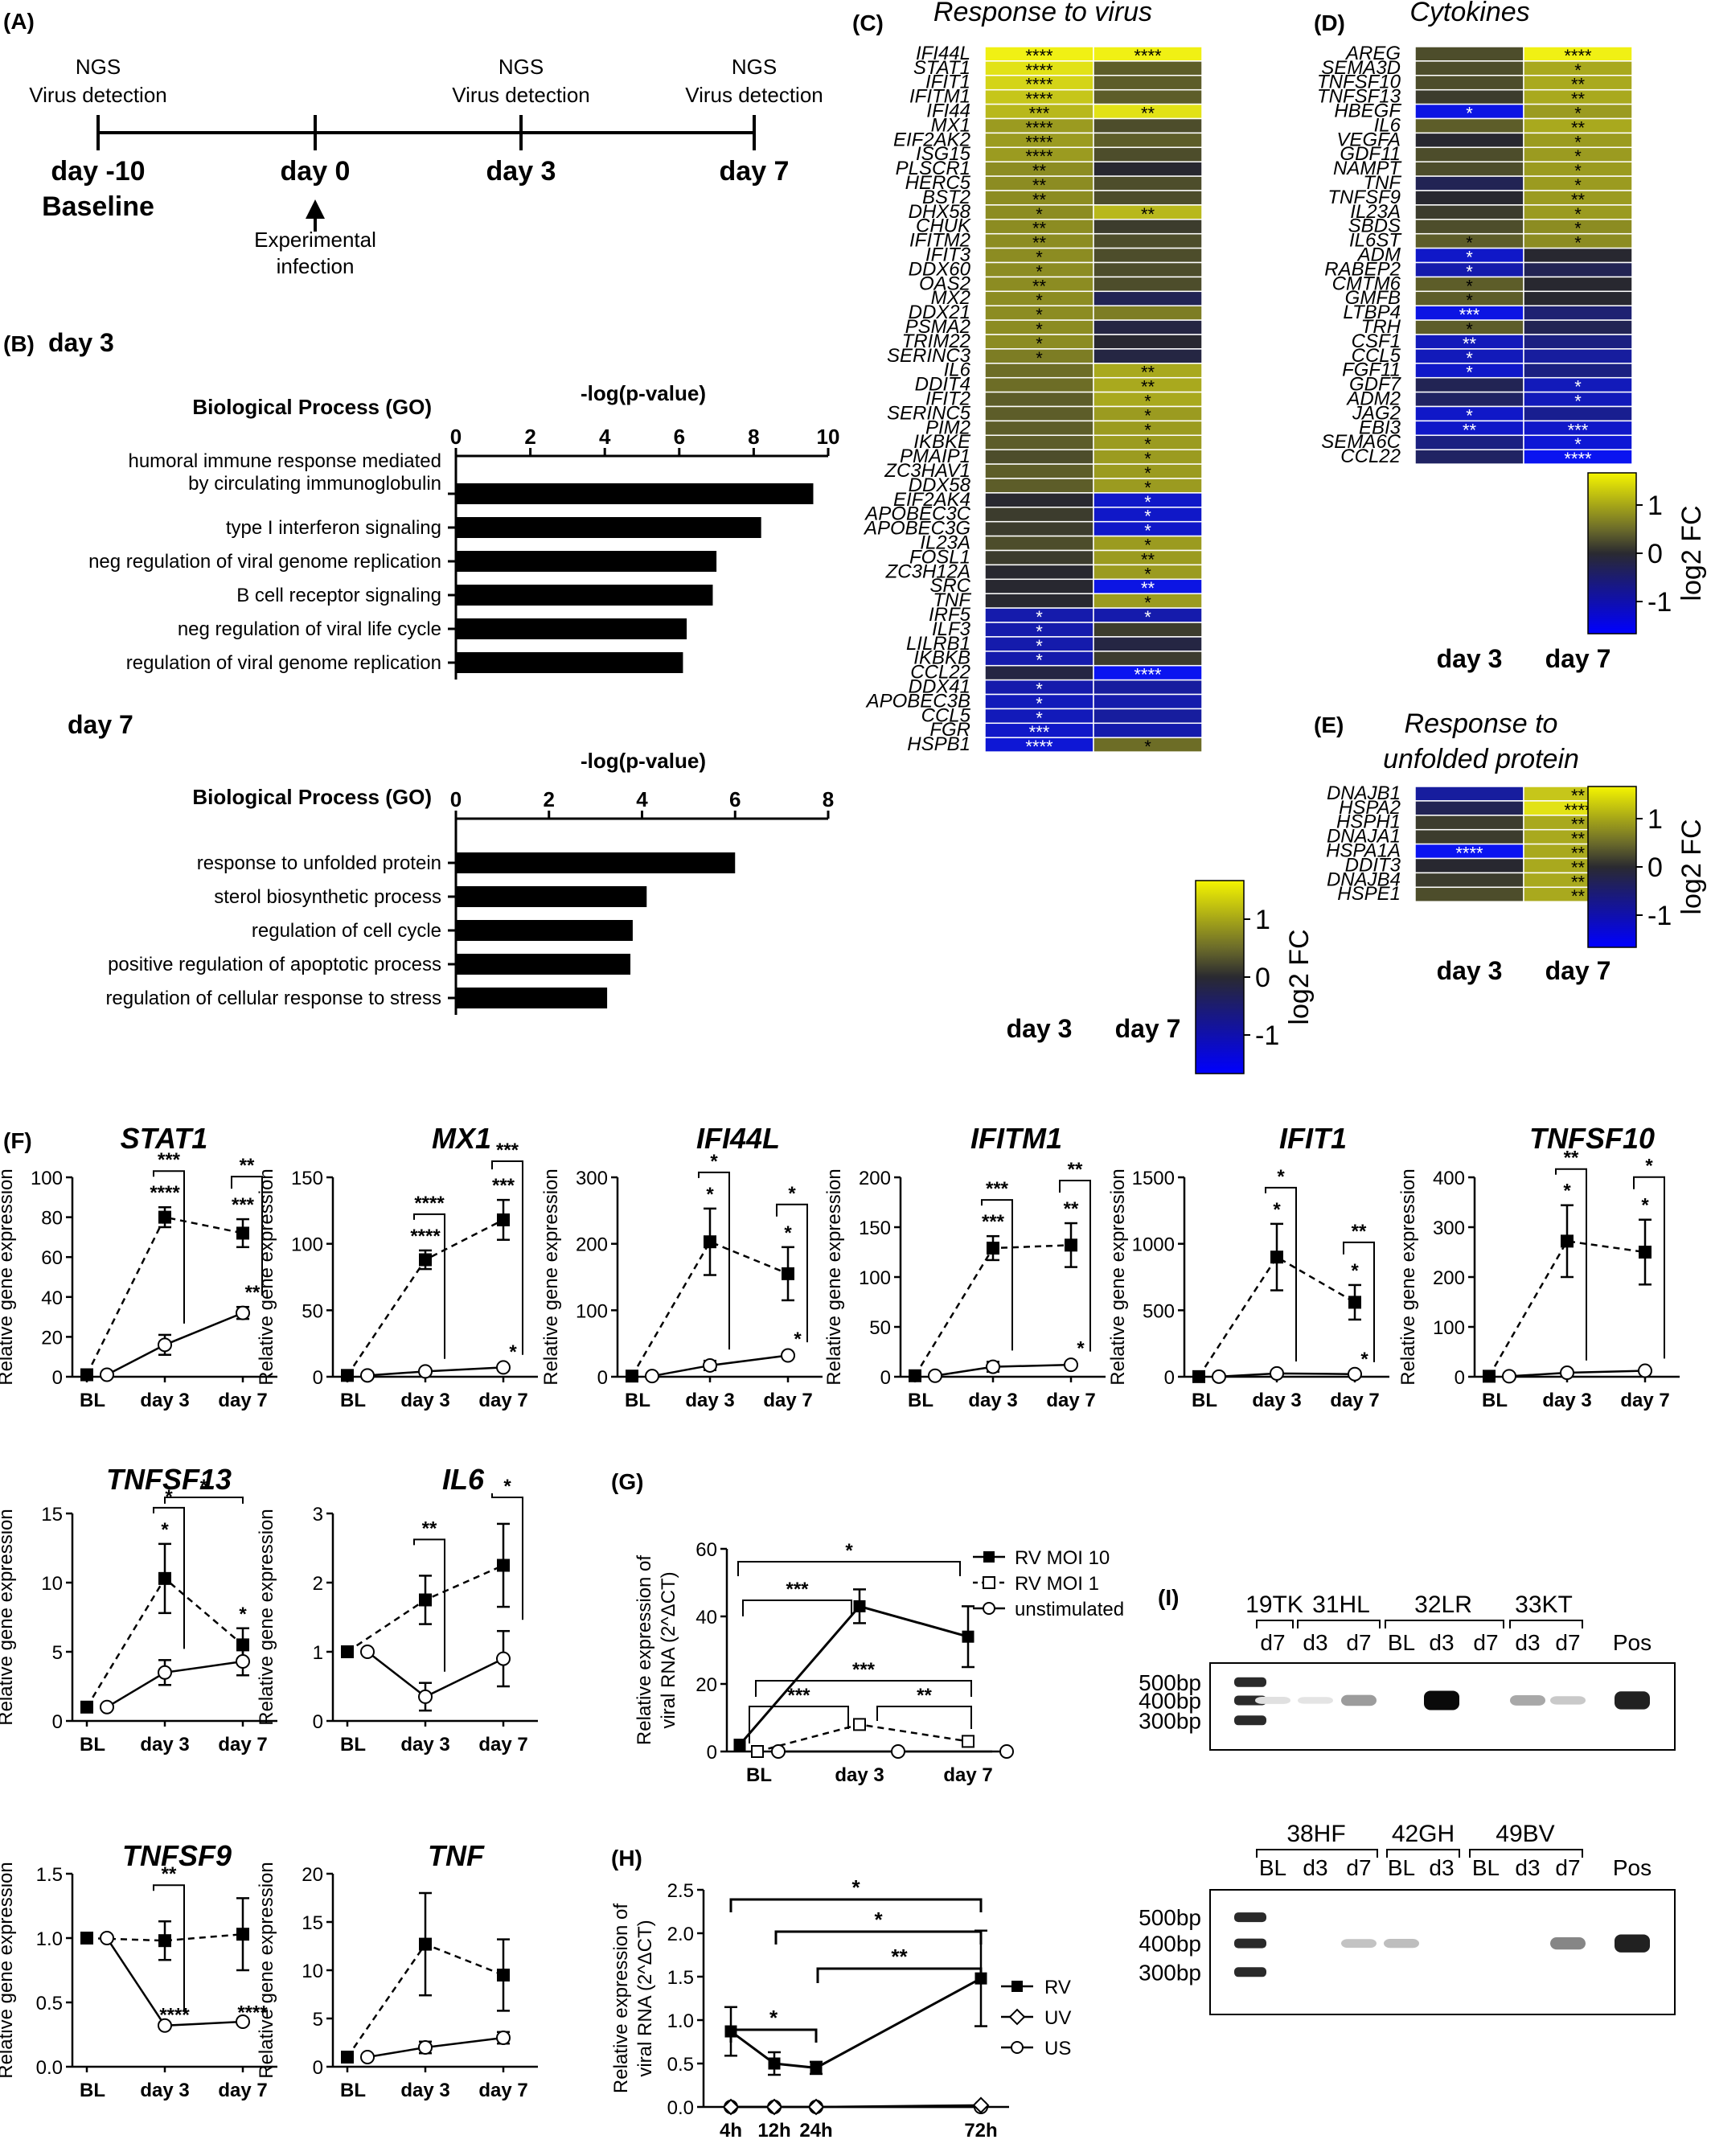  What do you see at coordinates (714, 1161) in the screenshot?
I see `bracket-stars: *` at bounding box center [714, 1161].